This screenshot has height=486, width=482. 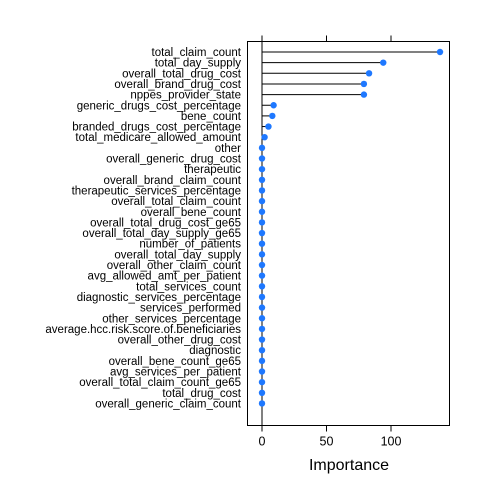 What do you see at coordinates (143, 330) in the screenshot?
I see `category-label: average.hcc.risk.score.of.beneficiaries` at bounding box center [143, 330].